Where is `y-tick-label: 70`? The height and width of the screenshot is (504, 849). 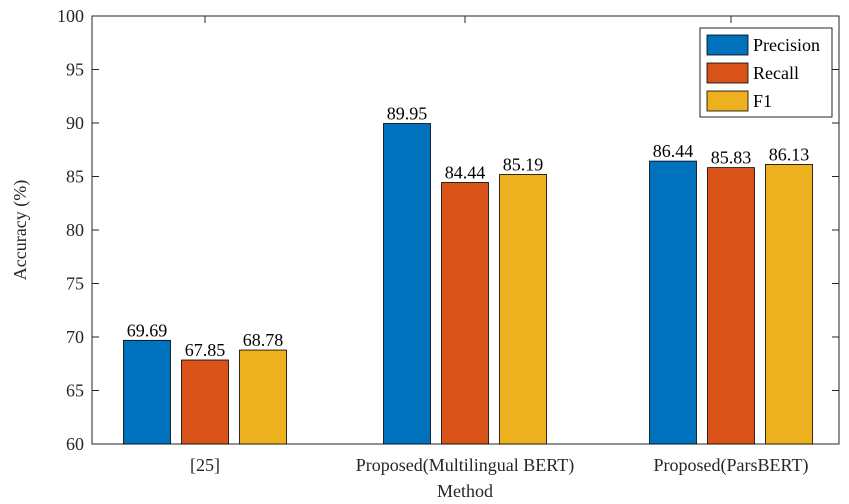 y-tick-label: 70 is located at coordinates (75, 337).